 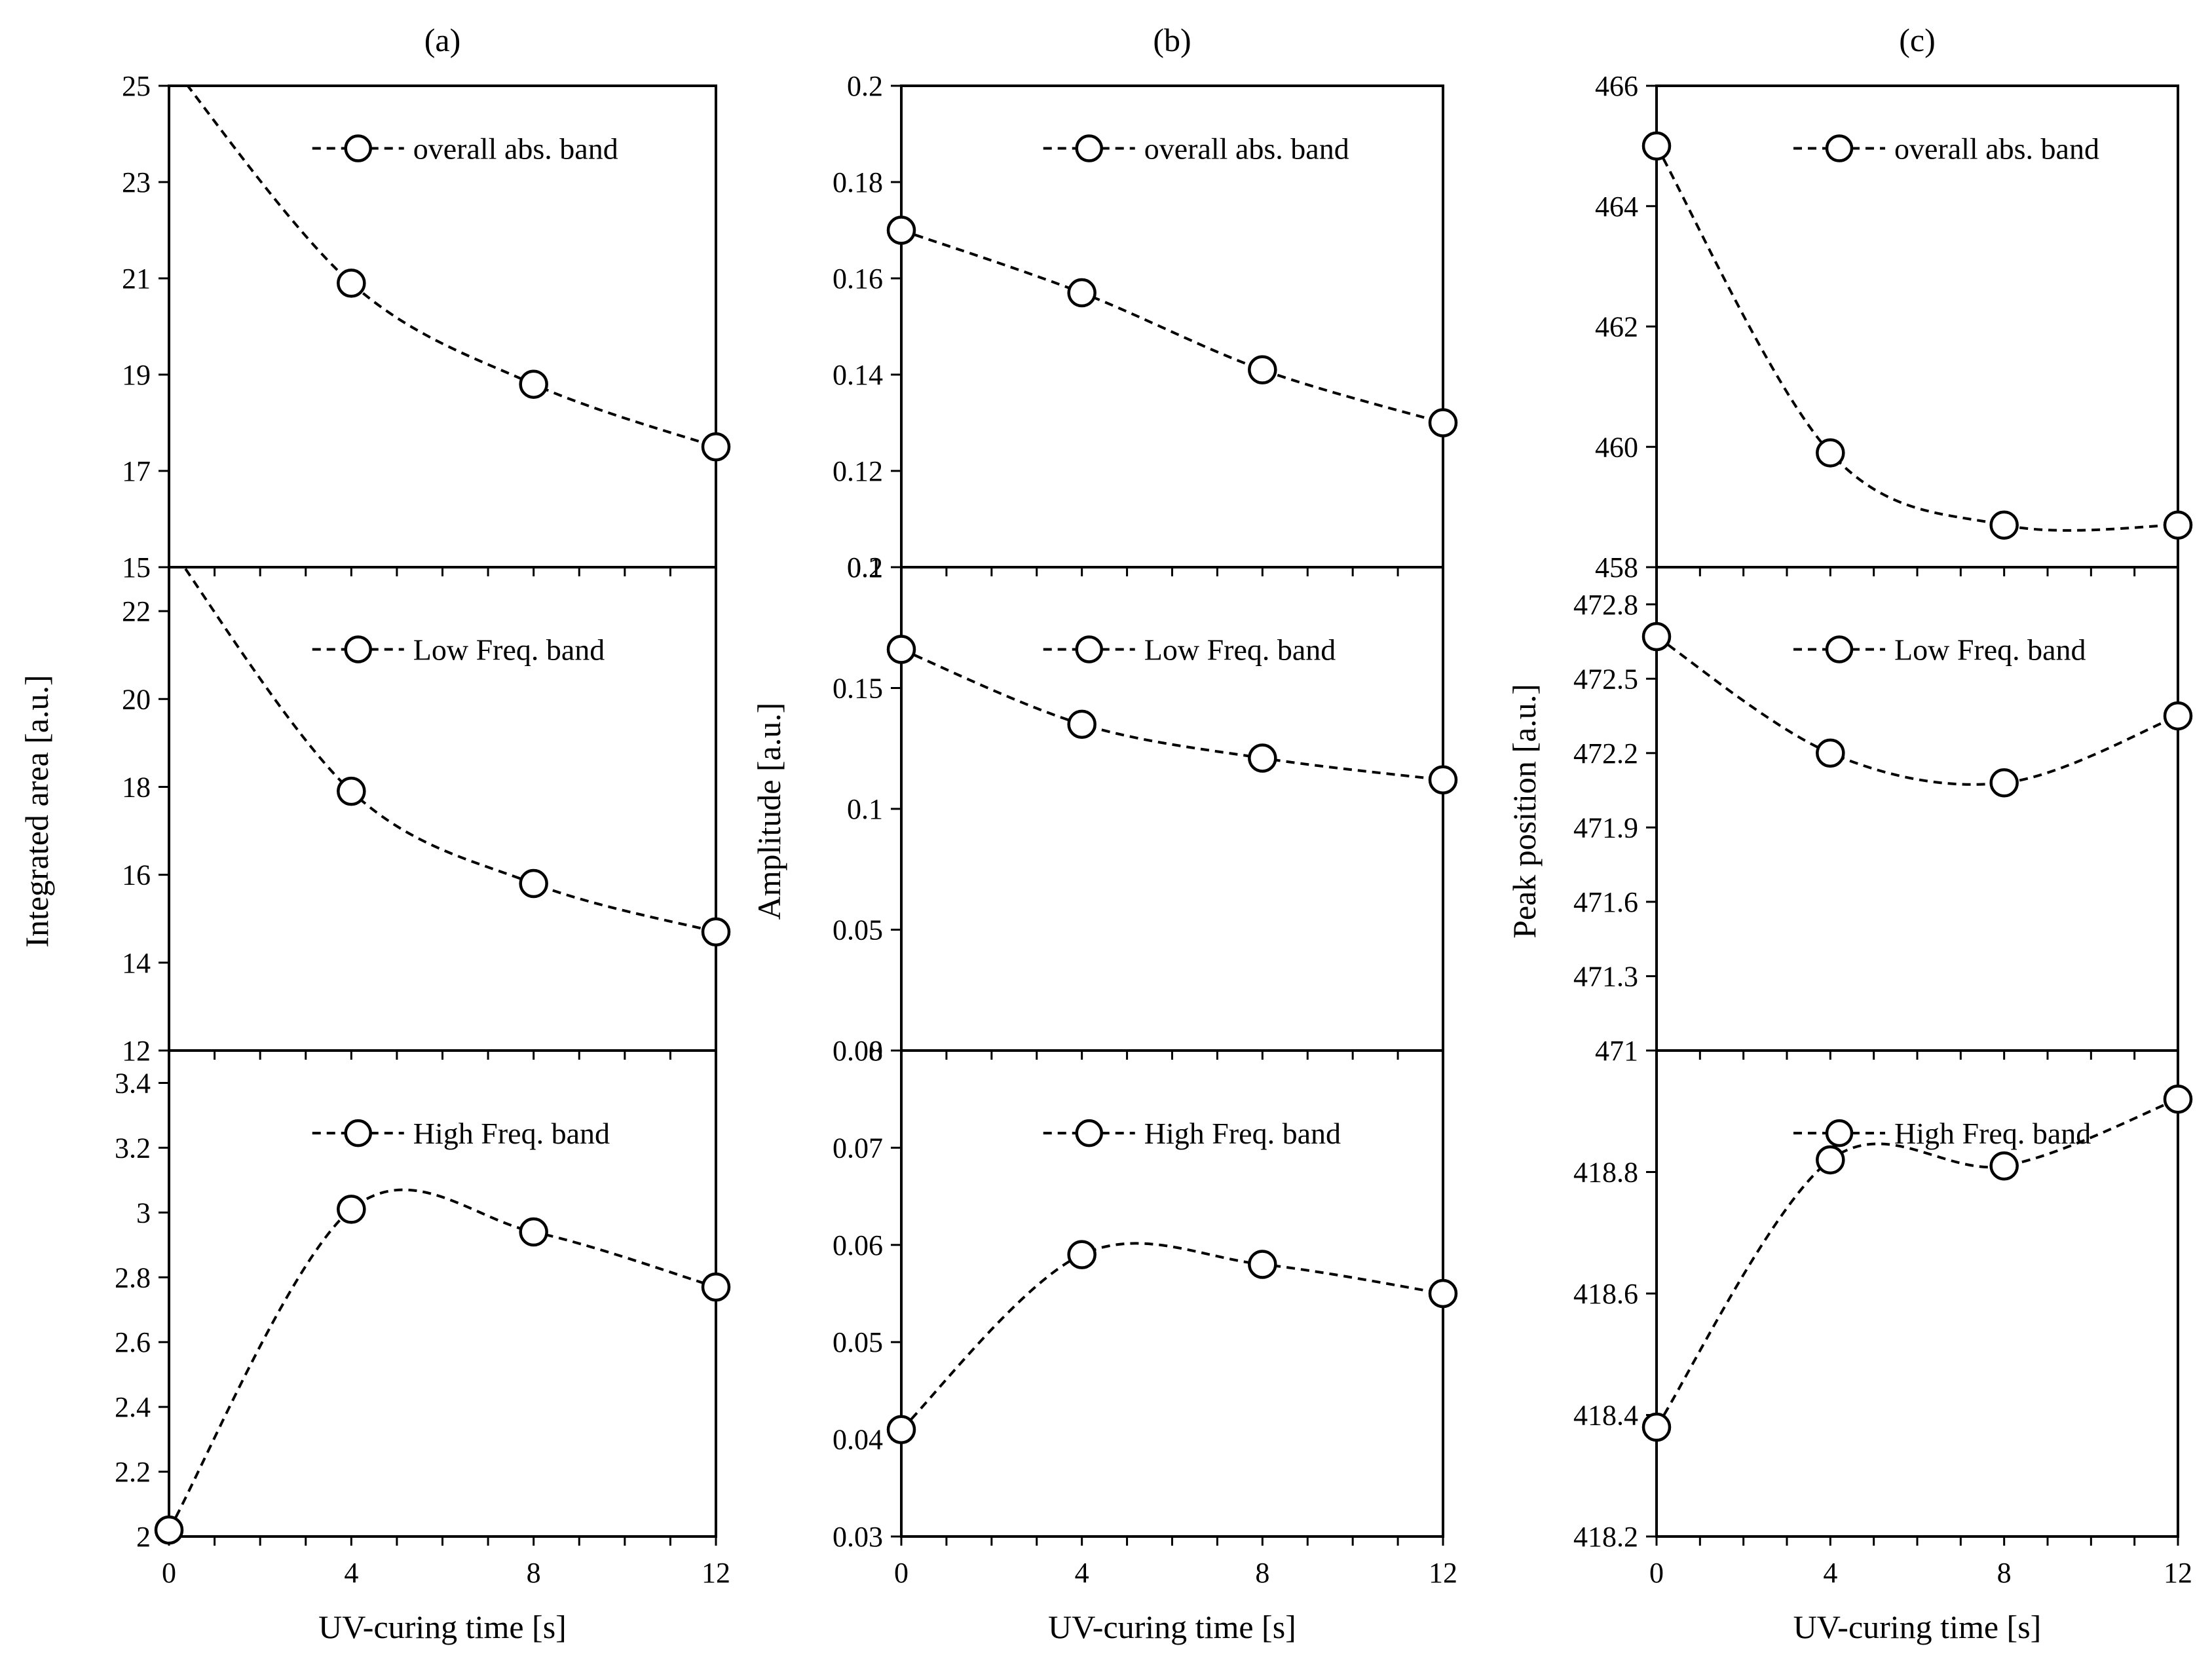 What do you see at coordinates (1616, 567) in the screenshot?
I see `y-tick-label: 458` at bounding box center [1616, 567].